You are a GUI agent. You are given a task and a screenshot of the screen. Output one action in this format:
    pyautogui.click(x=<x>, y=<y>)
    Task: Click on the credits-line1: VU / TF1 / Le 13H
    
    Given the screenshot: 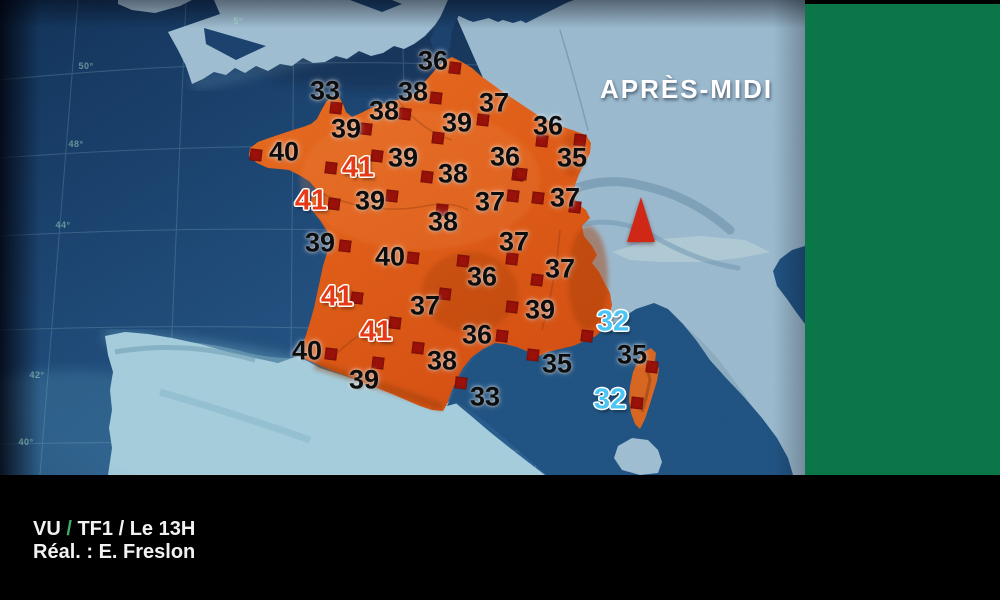 What is the action you would take?
    pyautogui.click(x=114, y=529)
    